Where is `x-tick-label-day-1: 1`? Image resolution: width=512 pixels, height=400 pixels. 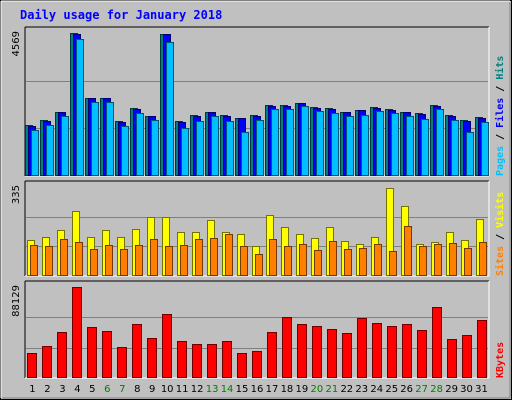 x-tick-label-day-1: 1 is located at coordinates (32, 389).